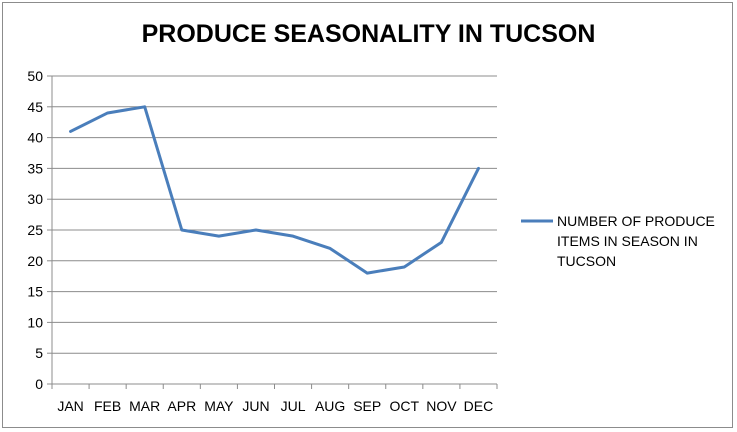 The width and height of the screenshot is (737, 432). What do you see at coordinates (39, 353) in the screenshot?
I see `y-tick-label: 5` at bounding box center [39, 353].